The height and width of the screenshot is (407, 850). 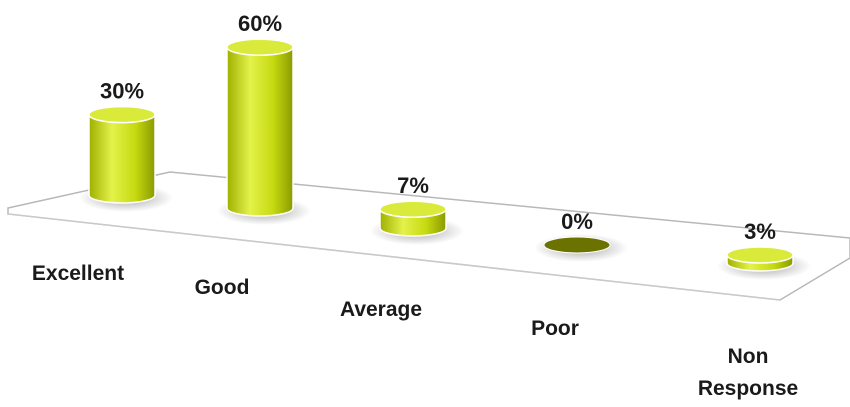 What do you see at coordinates (122, 91) in the screenshot?
I see `value-label: 30%` at bounding box center [122, 91].